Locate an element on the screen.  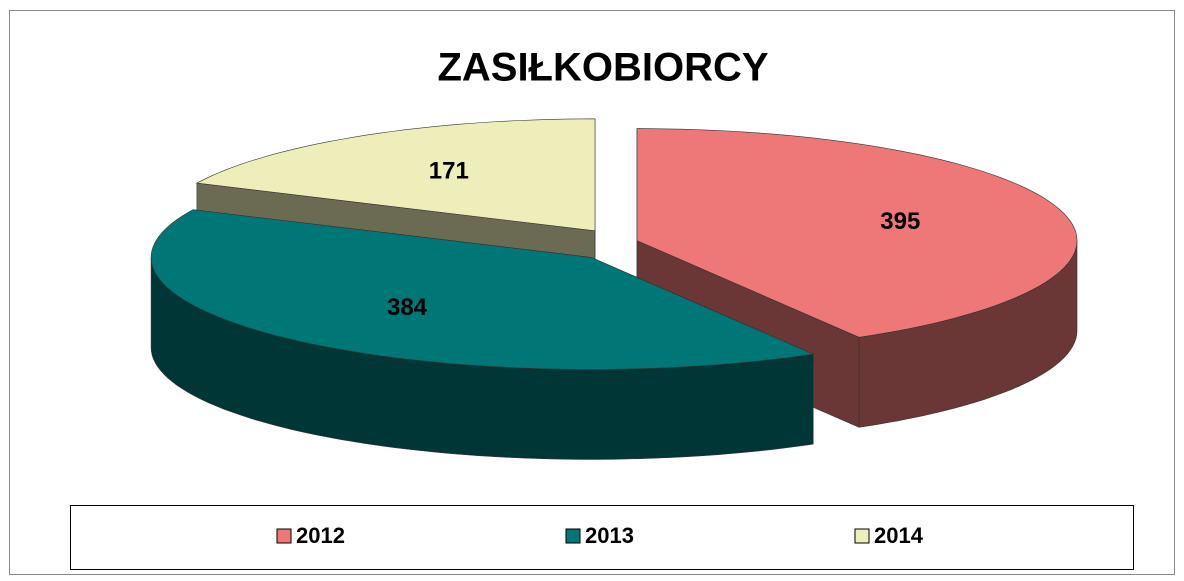
data-label: 384 is located at coordinates (407, 307).